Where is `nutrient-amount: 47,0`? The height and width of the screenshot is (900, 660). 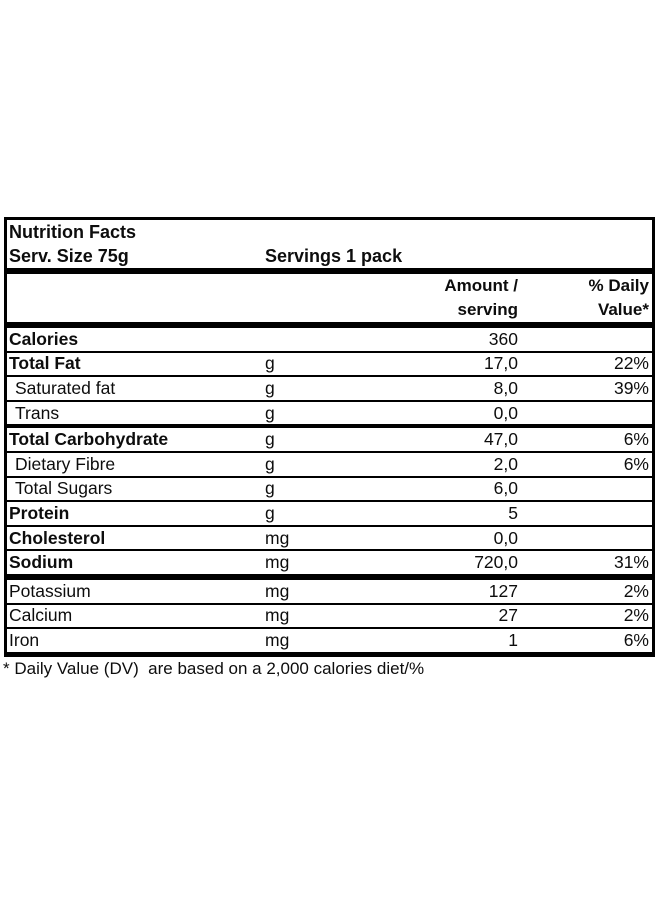 nutrient-amount: 47,0 is located at coordinates (500, 439).